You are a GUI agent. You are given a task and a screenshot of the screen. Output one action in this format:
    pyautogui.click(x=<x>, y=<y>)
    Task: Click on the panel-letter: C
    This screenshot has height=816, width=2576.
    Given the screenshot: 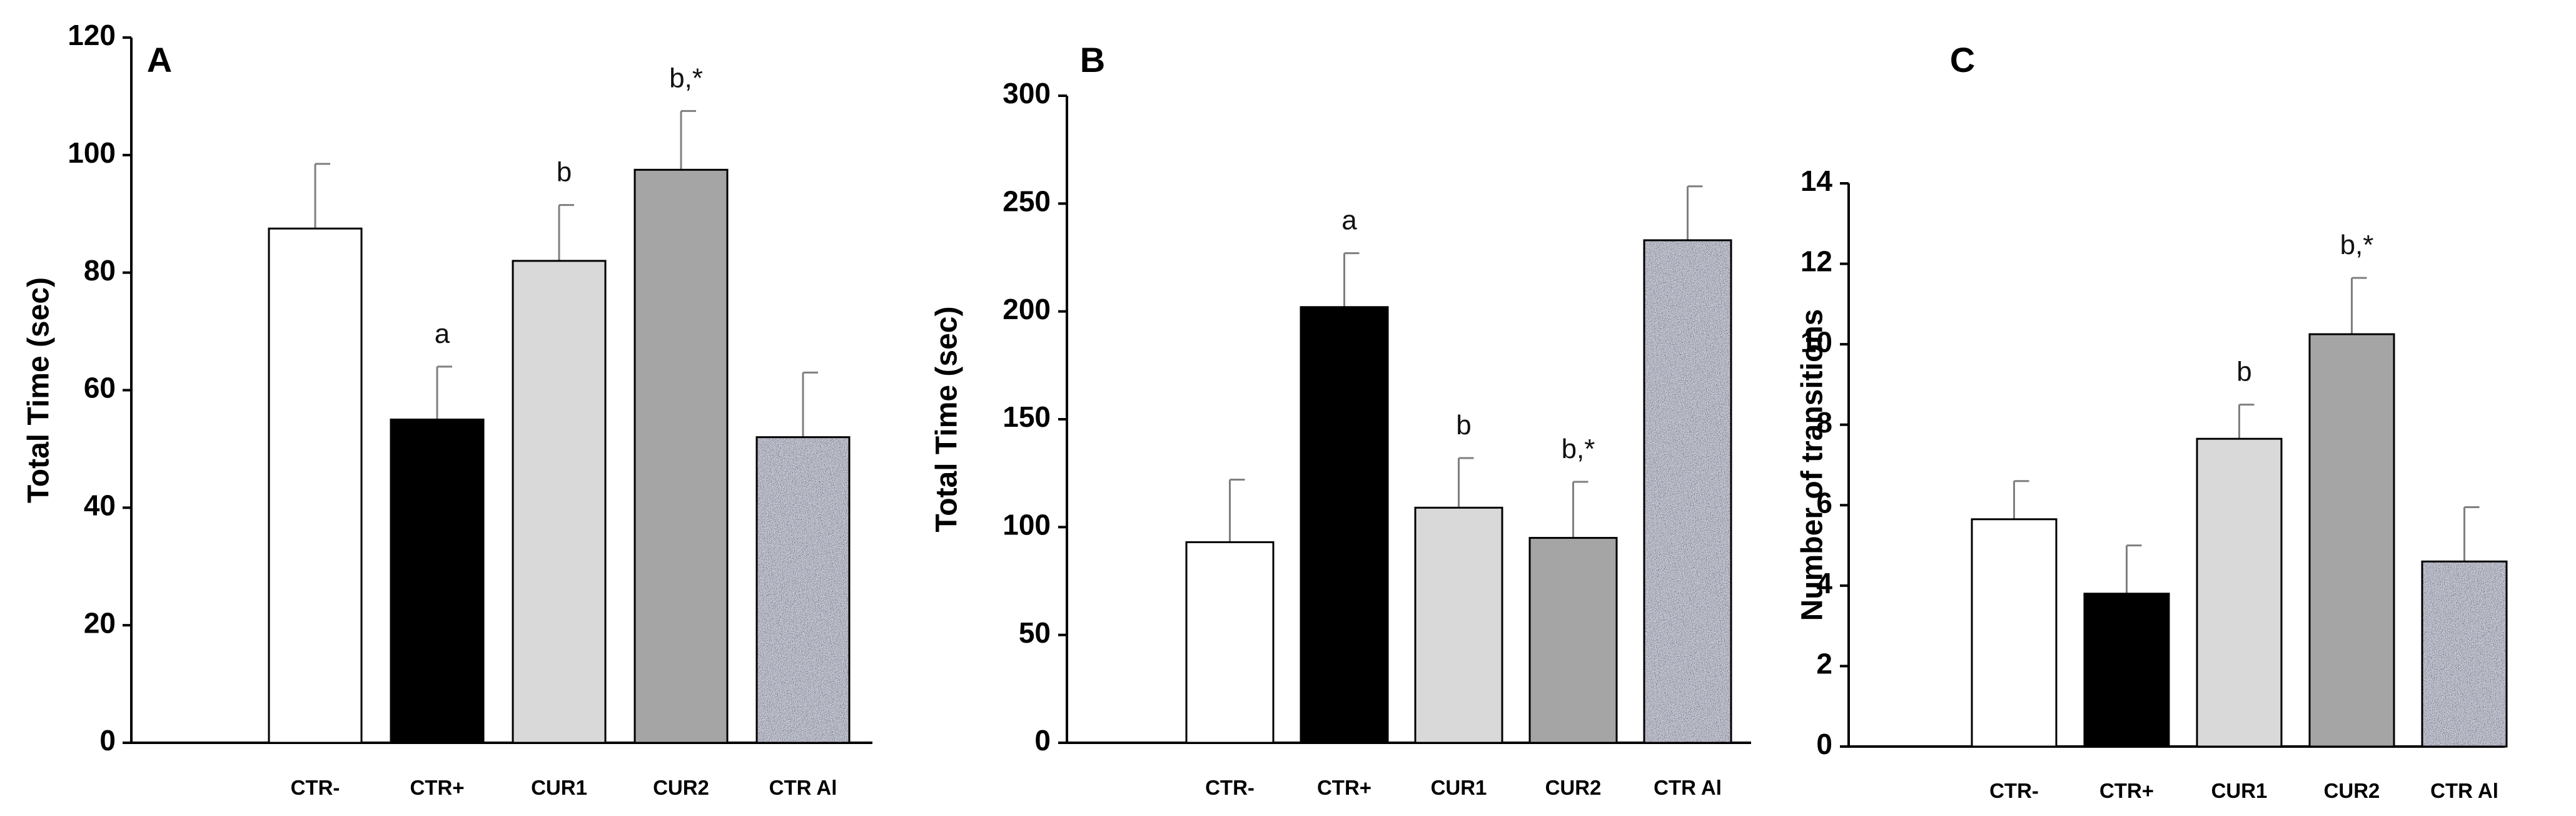 What is the action you would take?
    pyautogui.click(x=1962, y=60)
    